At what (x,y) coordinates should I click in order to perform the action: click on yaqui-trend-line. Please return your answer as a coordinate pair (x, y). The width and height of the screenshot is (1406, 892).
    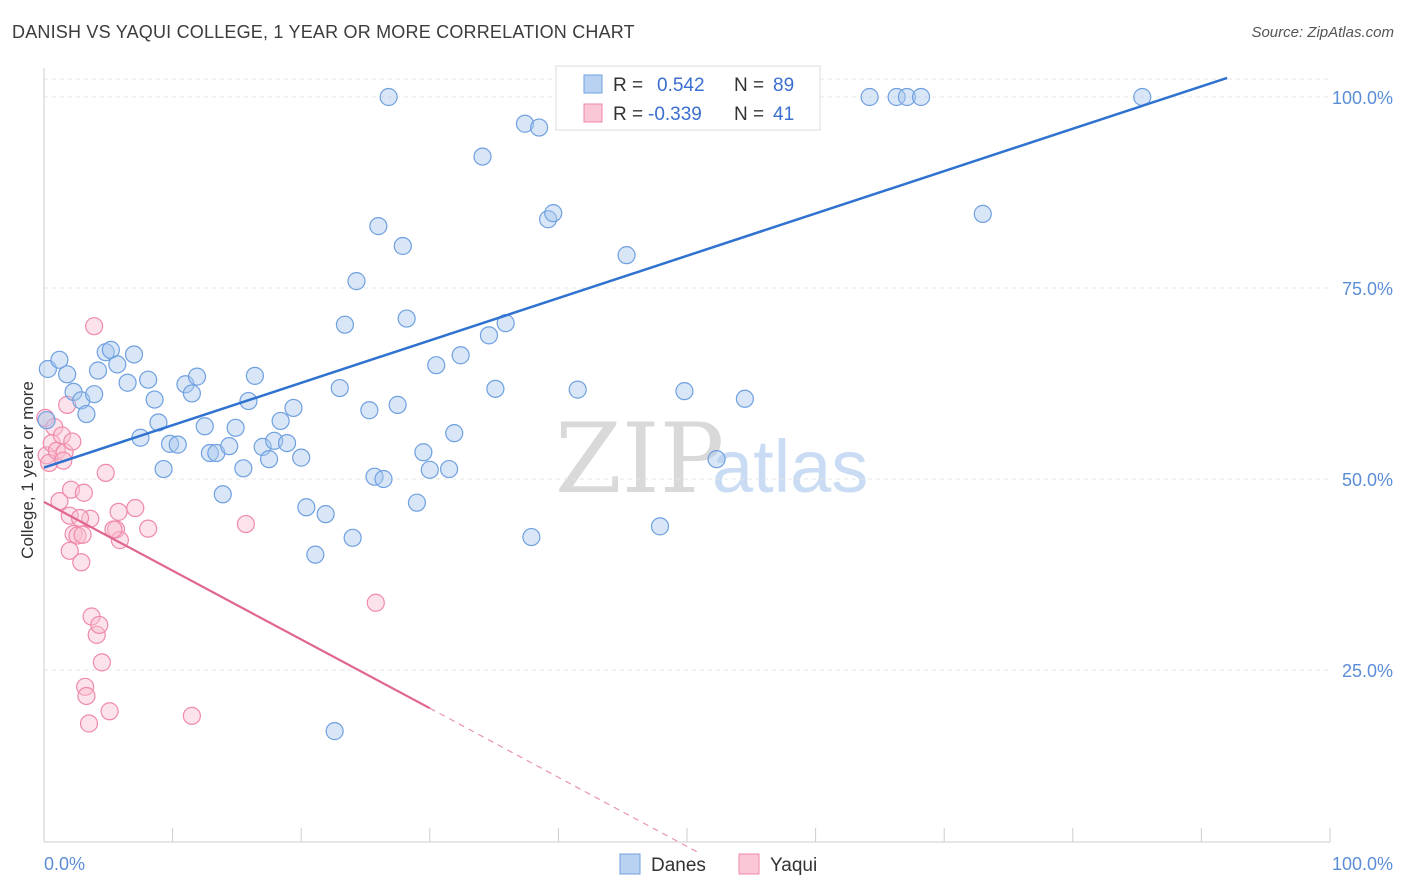
    Looking at the image, I should click on (237, 605).